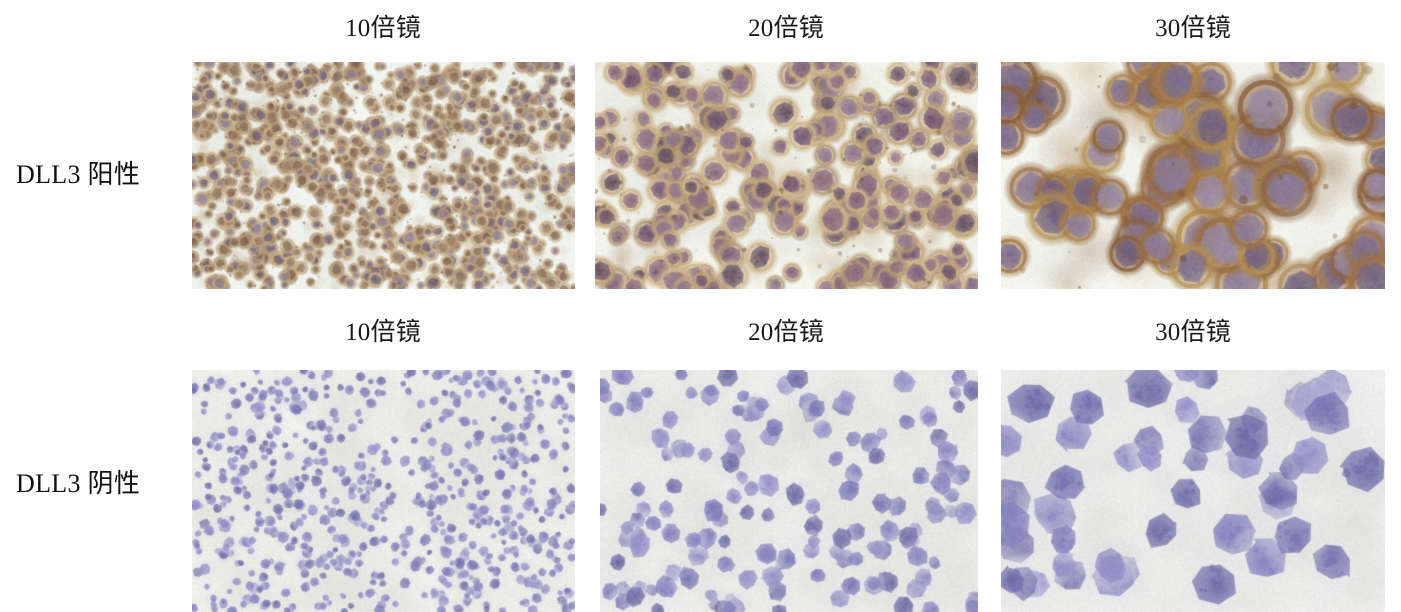  Describe the element at coordinates (78, 483) in the screenshot. I see `row-label-dll3-negative: DLL3 阴性` at that location.